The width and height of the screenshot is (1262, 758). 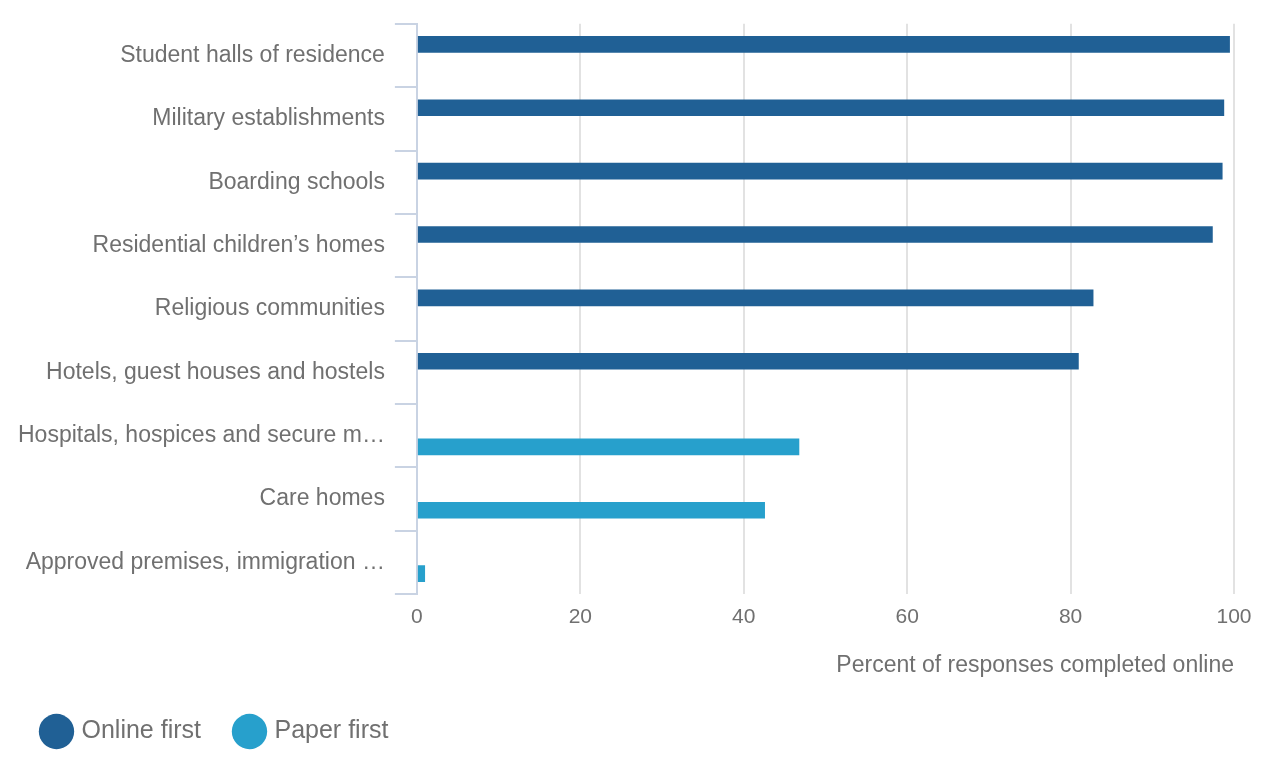 What do you see at coordinates (1234, 615) in the screenshot?
I see `x-tick-label: 100` at bounding box center [1234, 615].